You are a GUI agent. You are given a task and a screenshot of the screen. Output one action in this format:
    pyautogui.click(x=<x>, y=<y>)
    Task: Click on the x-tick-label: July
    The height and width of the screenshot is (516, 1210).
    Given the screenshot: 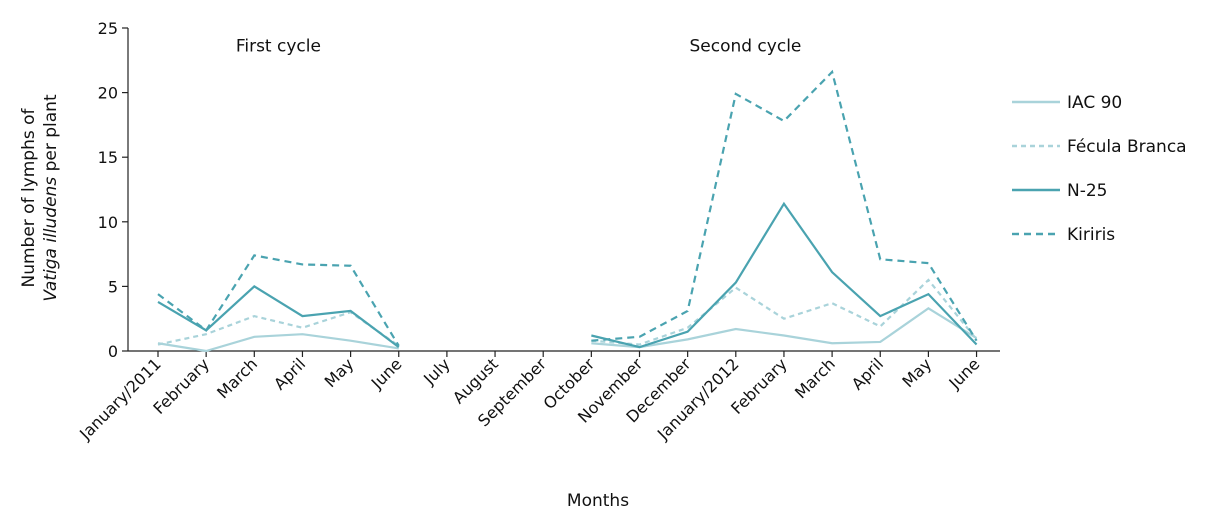 What is the action you would take?
    pyautogui.click(x=436, y=371)
    